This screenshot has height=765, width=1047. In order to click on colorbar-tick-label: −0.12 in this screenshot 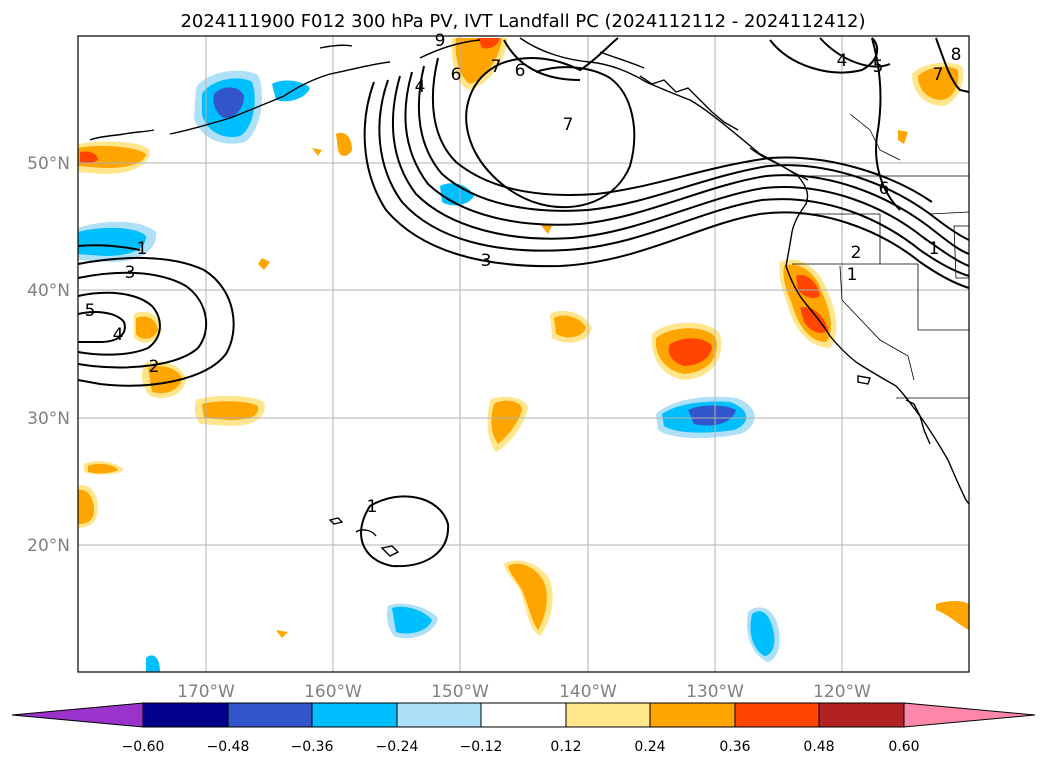, I will do `click(481, 747)`.